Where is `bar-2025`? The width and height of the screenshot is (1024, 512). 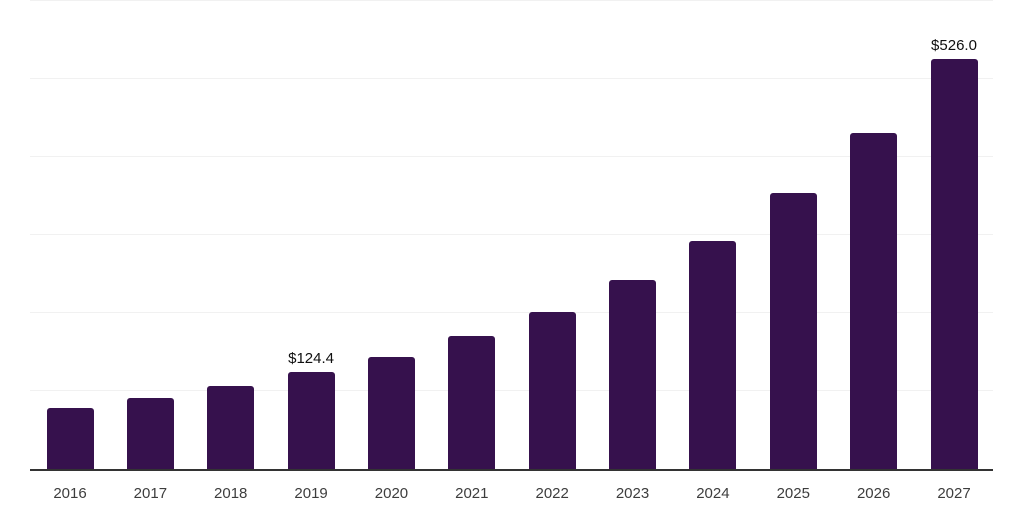 bar-2025 is located at coordinates (793, 330).